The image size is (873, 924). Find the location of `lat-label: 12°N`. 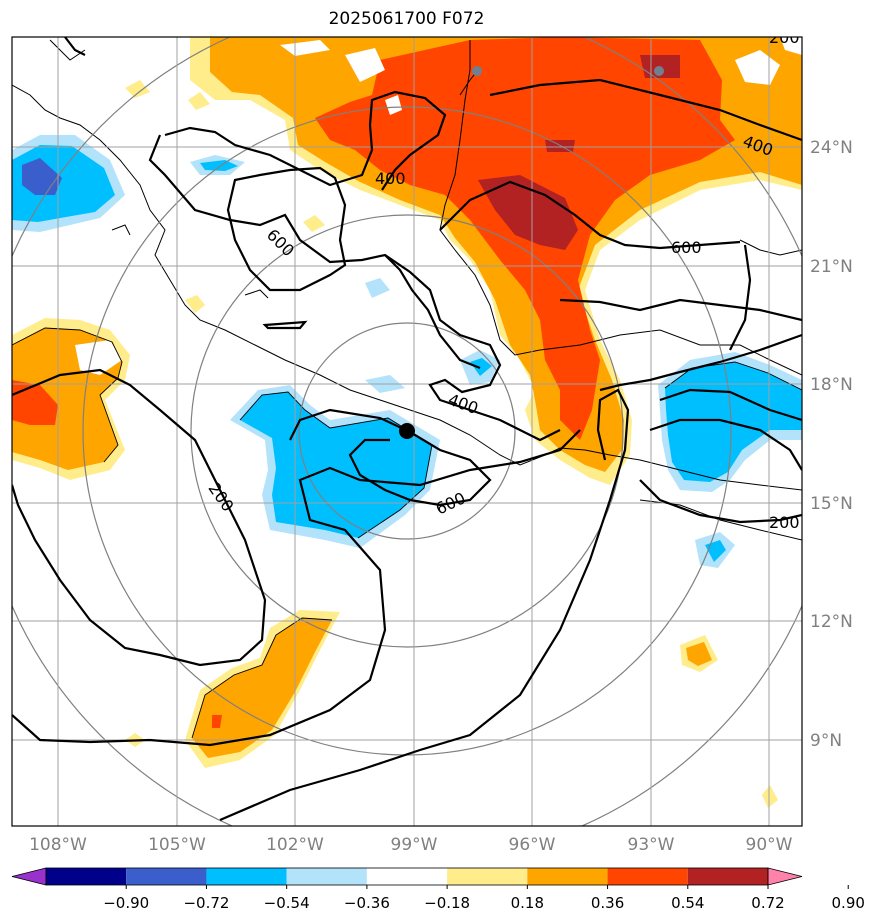

lat-label: 12°N is located at coordinates (831, 622).